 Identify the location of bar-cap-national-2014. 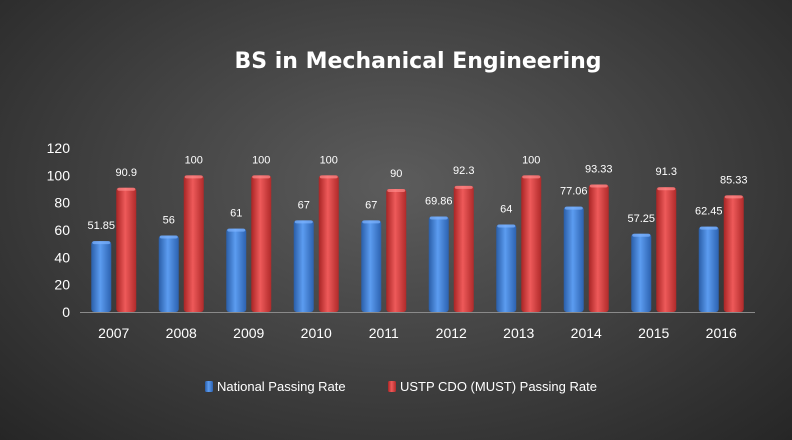
(573, 208).